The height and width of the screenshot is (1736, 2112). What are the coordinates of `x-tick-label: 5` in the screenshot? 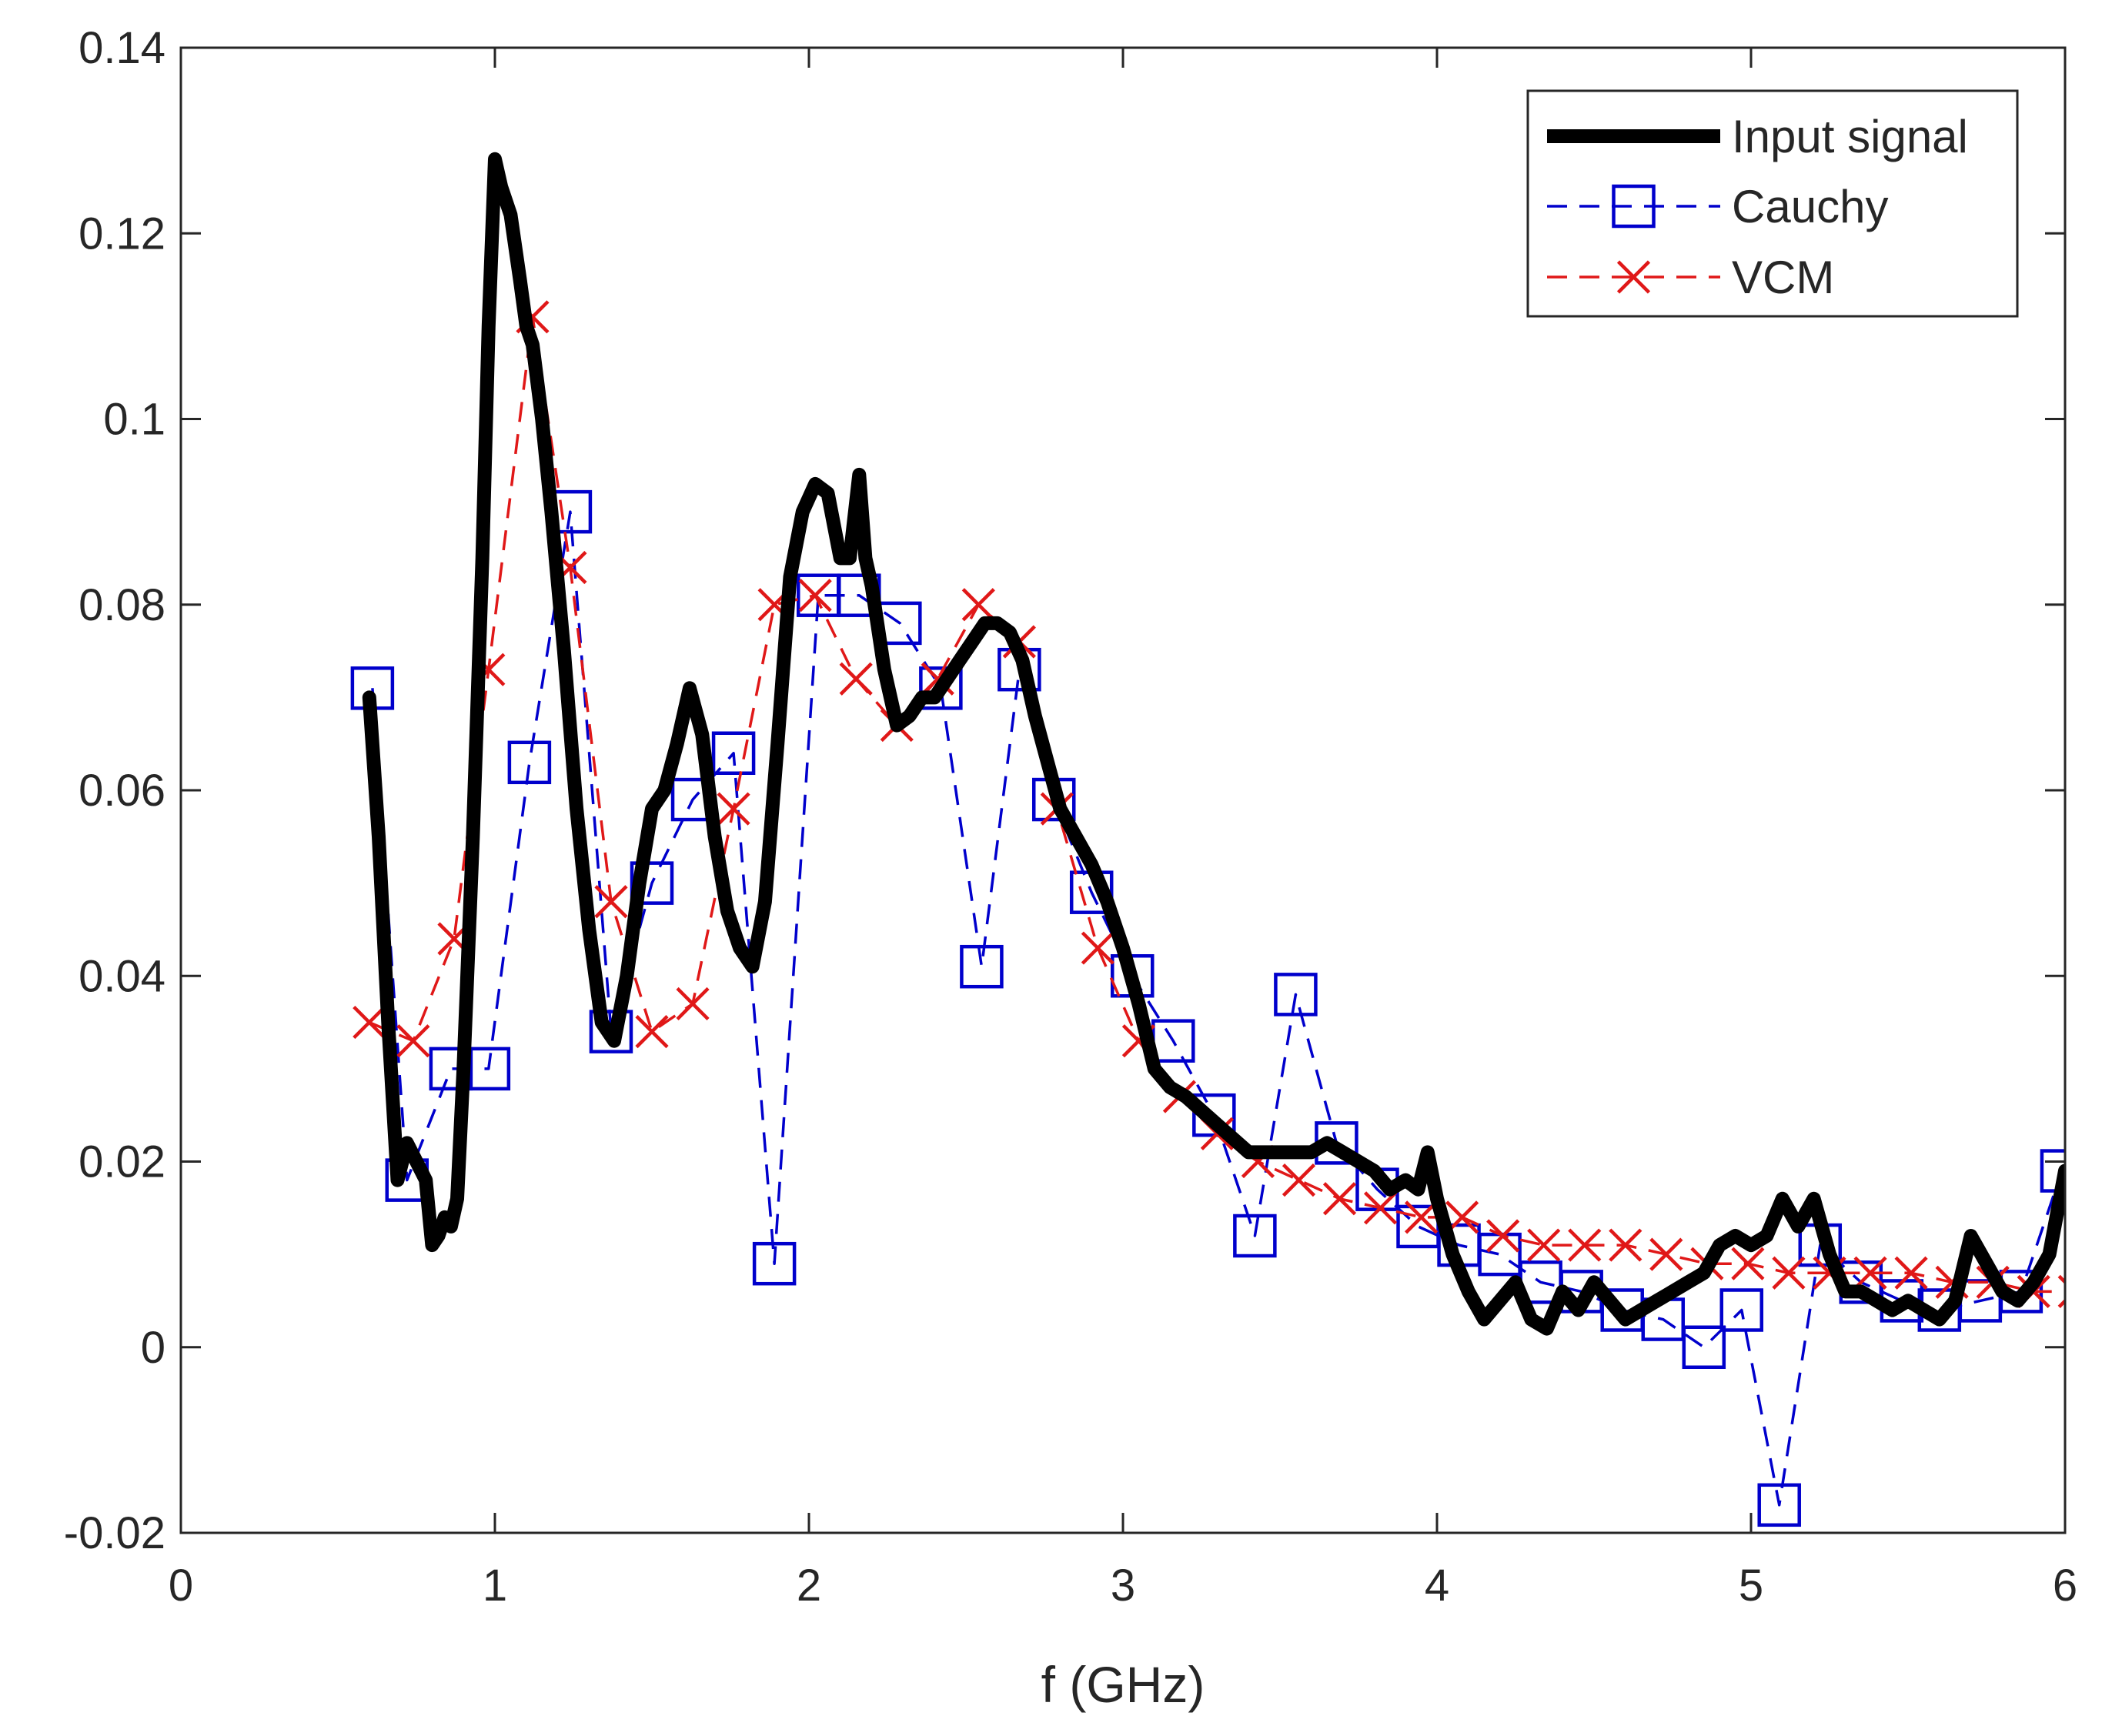 It's located at (1751, 1586).